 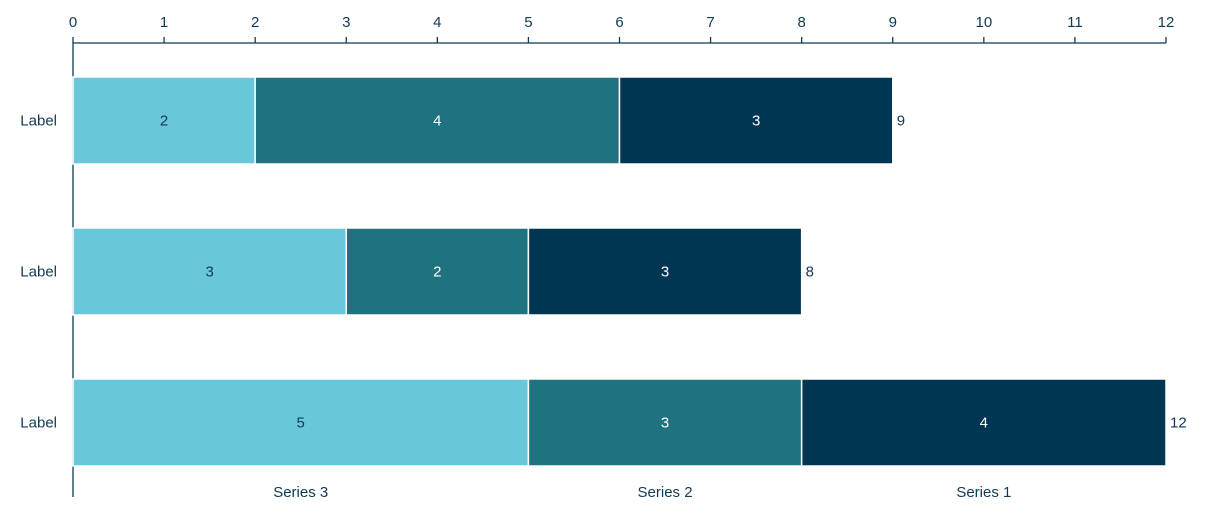 What do you see at coordinates (810, 272) in the screenshot?
I see `total-value-label: 8` at bounding box center [810, 272].